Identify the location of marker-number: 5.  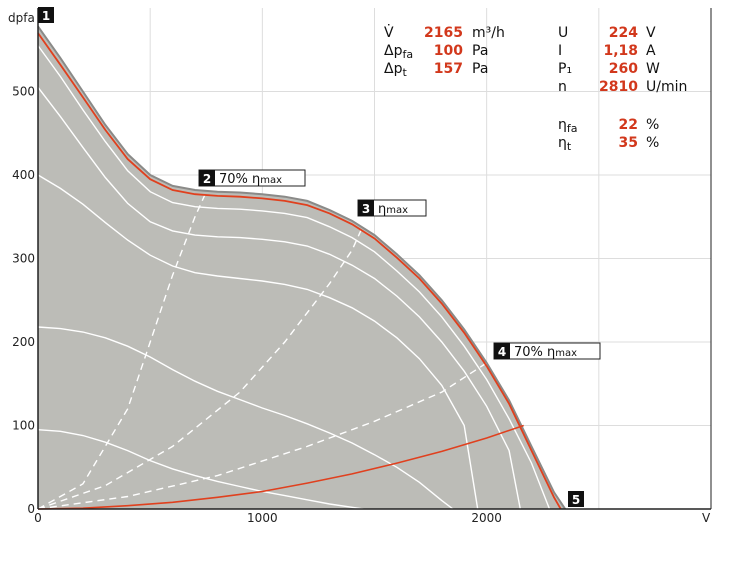
(576, 500).